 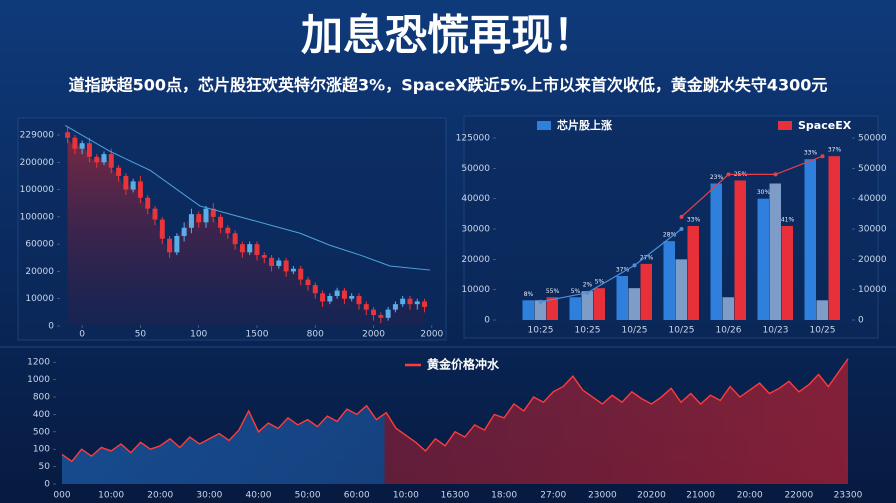 What do you see at coordinates (45, 467) in the screenshot?
I see `y-tick-label: 50` at bounding box center [45, 467].